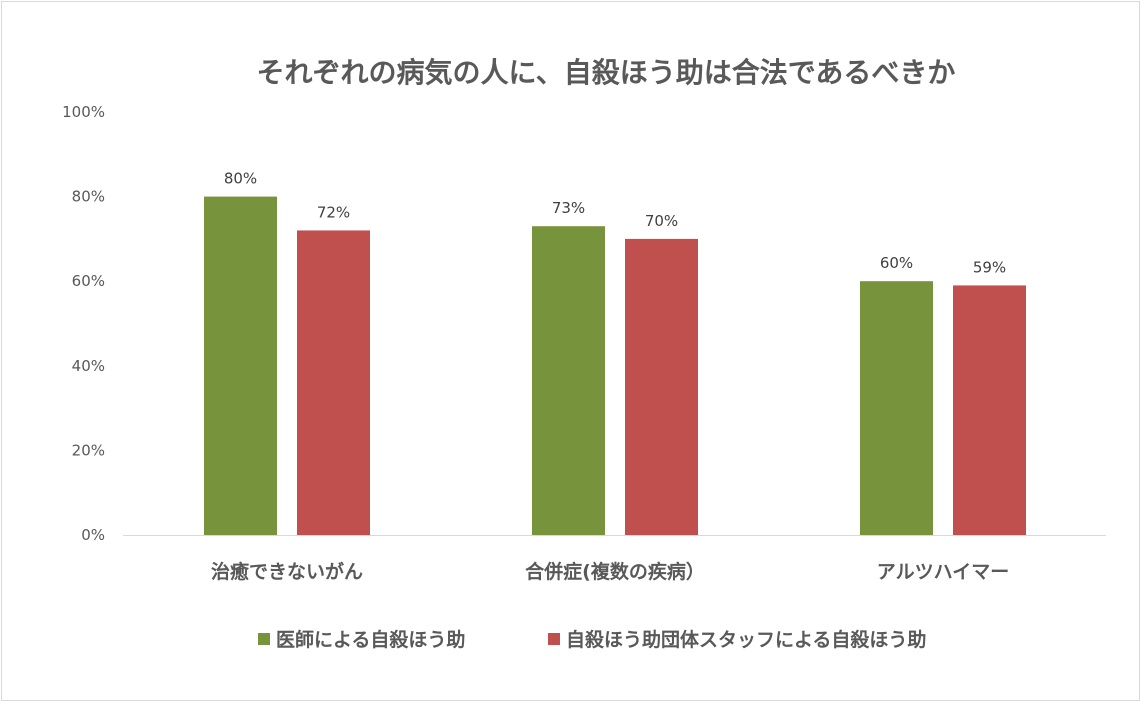 This screenshot has height=702, width=1141. I want to click on y-tick-label: 60%, so click(88, 281).